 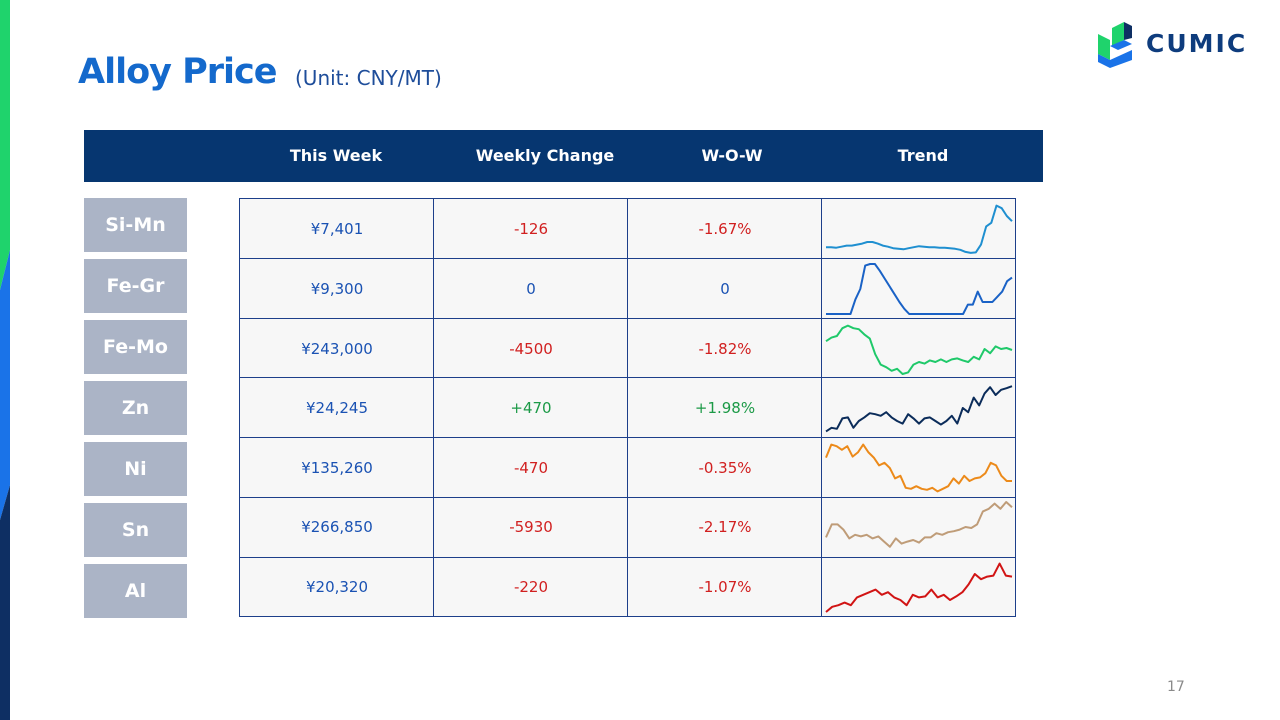 I want to click on header-weekly-change: Weekly Change, so click(x=545, y=155).